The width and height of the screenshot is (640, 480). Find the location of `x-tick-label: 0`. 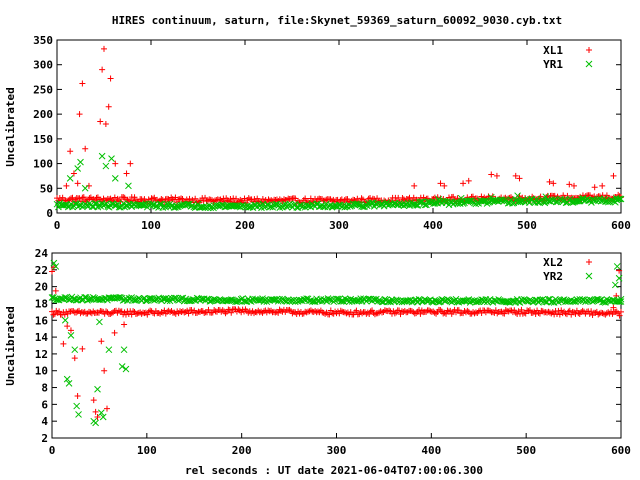

x-tick-label: 0 is located at coordinates (52, 450).